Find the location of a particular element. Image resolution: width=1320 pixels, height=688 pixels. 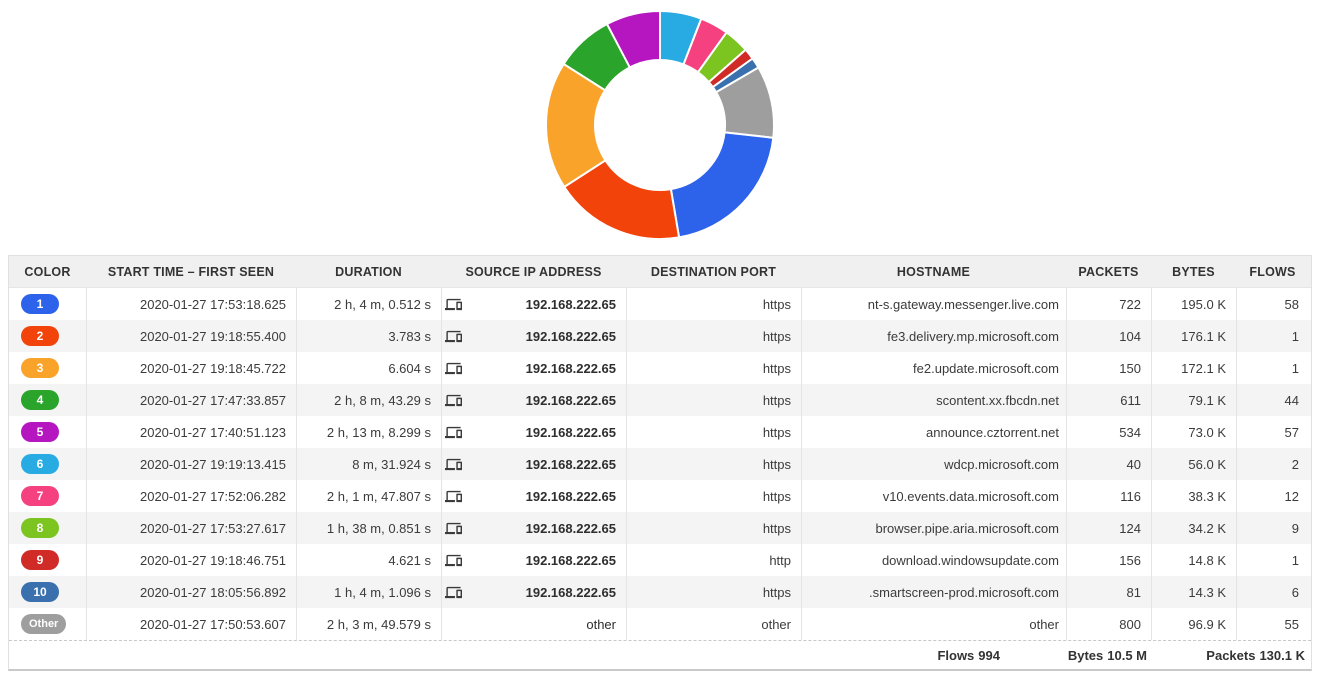

flows-cell: 12 is located at coordinates (1272, 496).